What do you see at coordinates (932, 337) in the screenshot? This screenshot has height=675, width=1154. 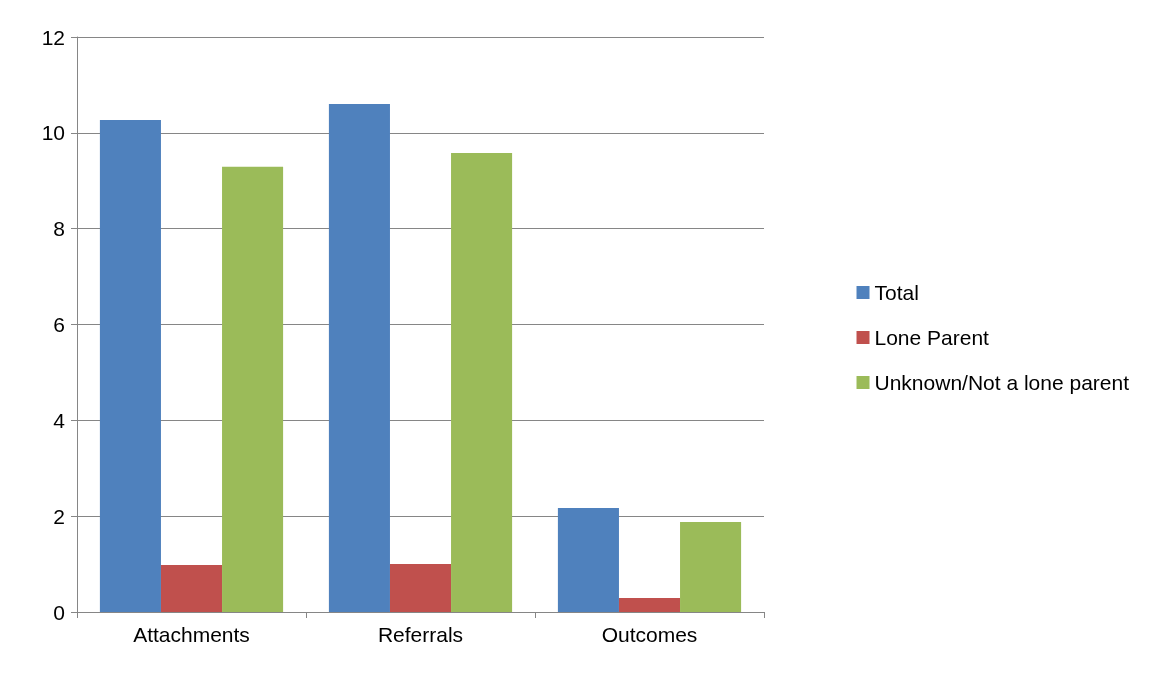 I see `legend-label: Lone Parent` at bounding box center [932, 337].